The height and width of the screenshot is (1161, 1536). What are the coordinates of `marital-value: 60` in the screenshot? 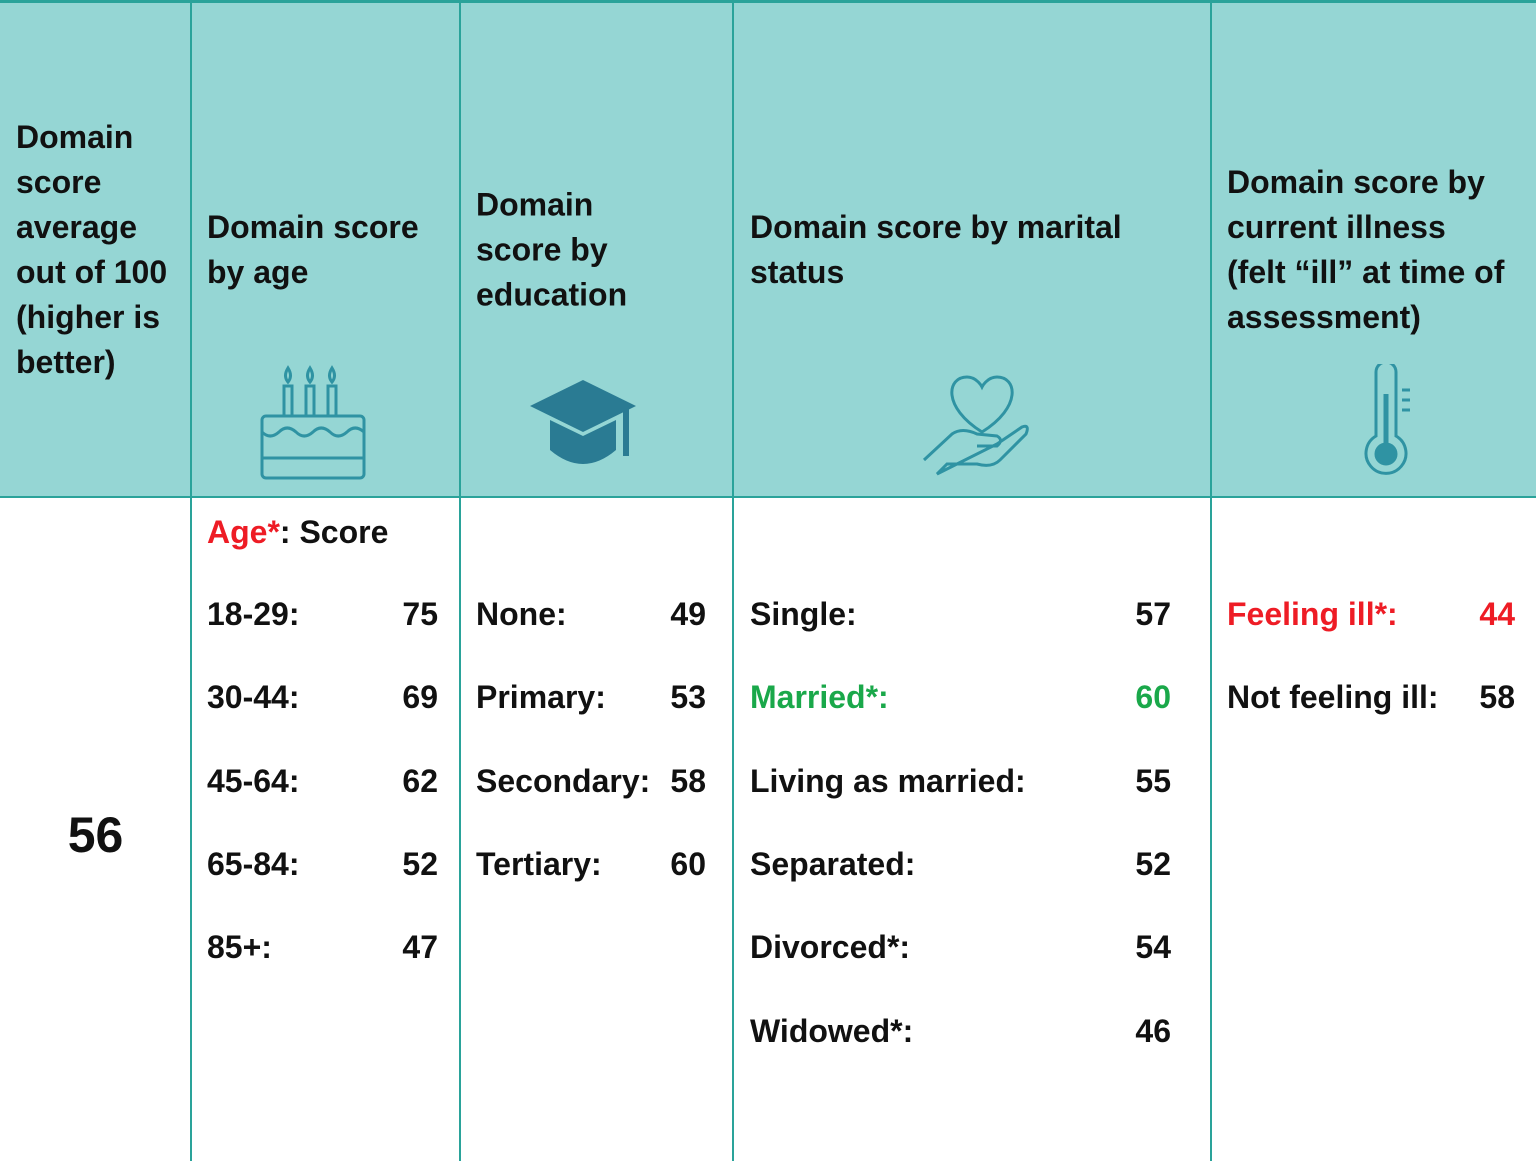 It's located at (1153, 697).